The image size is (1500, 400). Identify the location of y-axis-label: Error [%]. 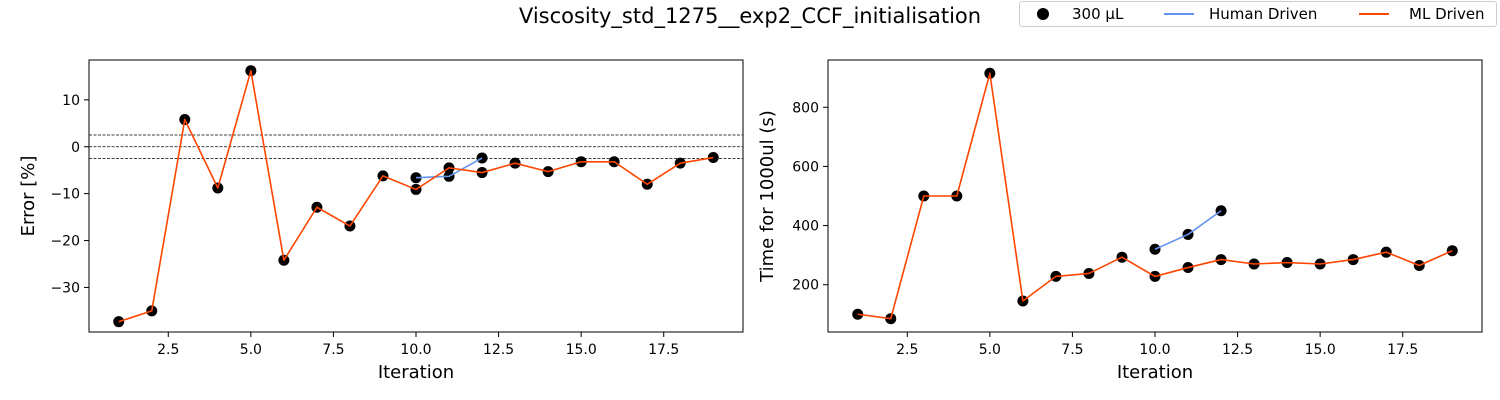
(28, 196).